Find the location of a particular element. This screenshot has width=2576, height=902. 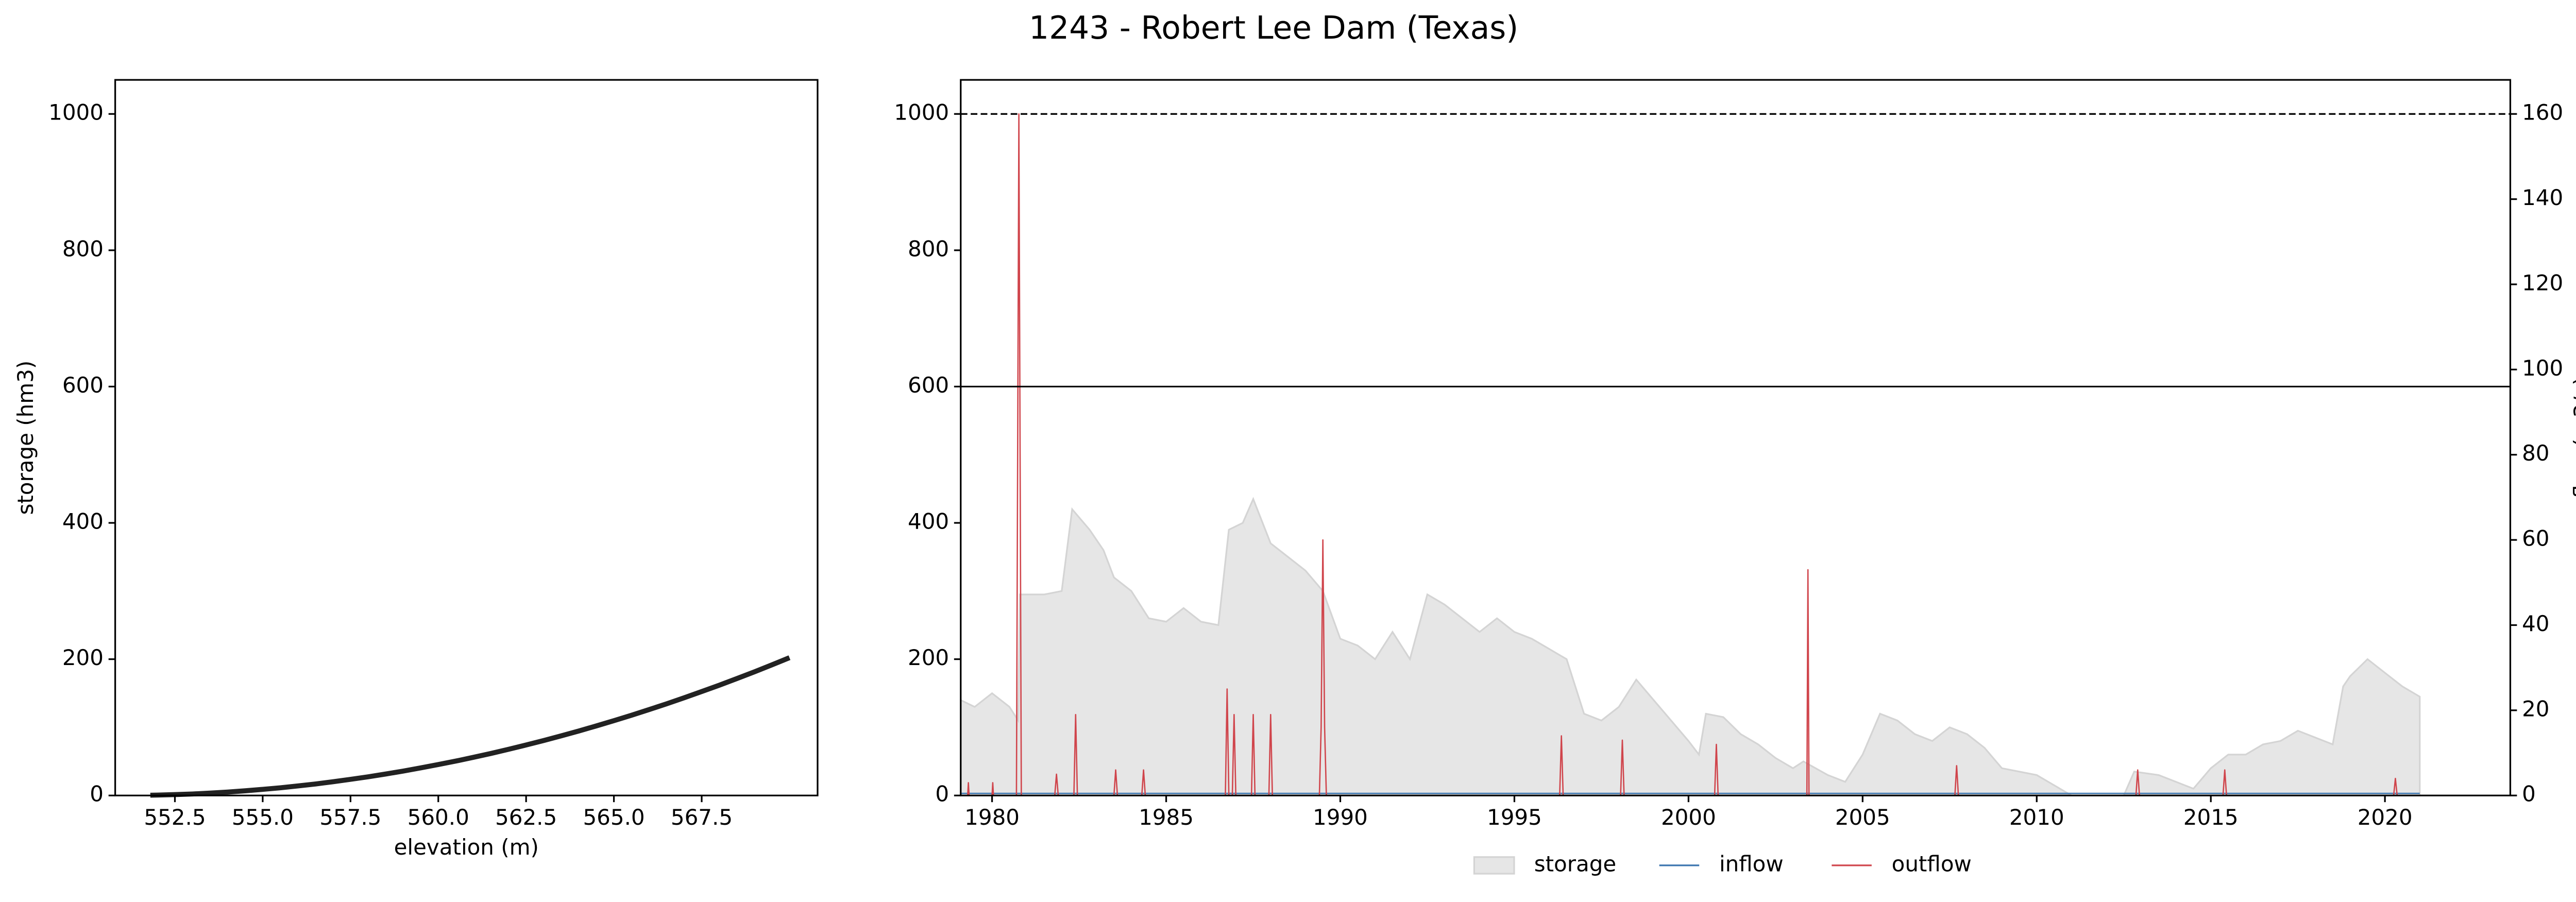

figure-title: 1243 - Robert Lee Dam (Texas) is located at coordinates (1273, 28).